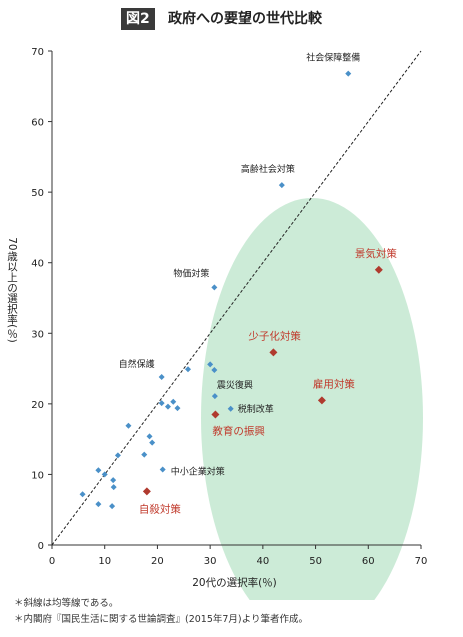 The width and height of the screenshot is (463, 637). I want to click on highlighted-label: 少子化対策, so click(274, 335).